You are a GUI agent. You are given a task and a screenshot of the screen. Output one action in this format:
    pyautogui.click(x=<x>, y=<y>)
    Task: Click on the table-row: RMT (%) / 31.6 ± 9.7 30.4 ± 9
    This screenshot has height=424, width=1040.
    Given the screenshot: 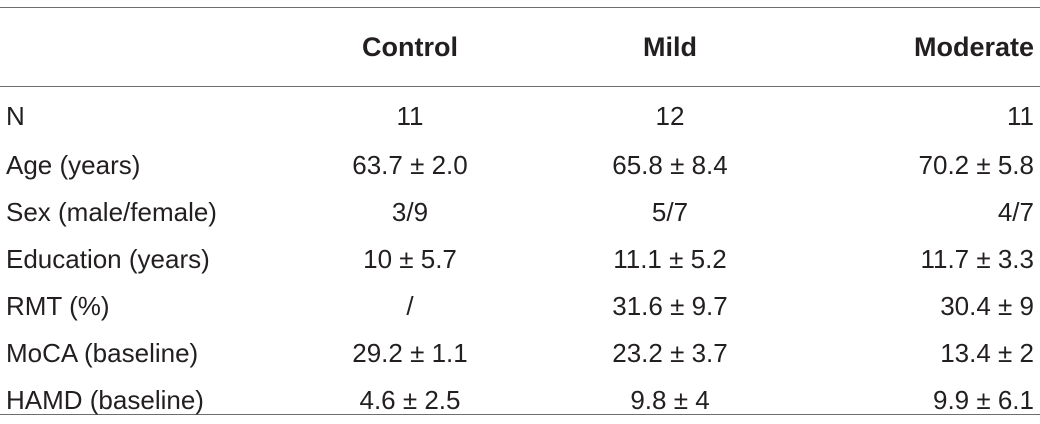 What is the action you would take?
    pyautogui.click(x=520, y=306)
    